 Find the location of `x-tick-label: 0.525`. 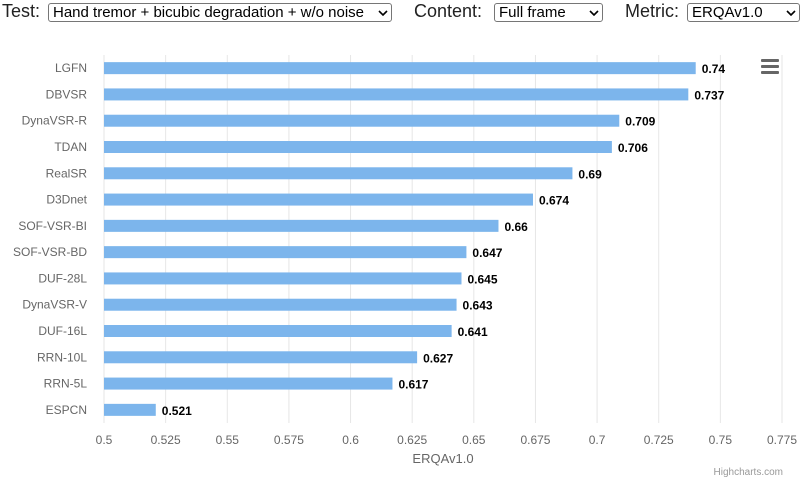

x-tick-label: 0.525 is located at coordinates (166, 440).